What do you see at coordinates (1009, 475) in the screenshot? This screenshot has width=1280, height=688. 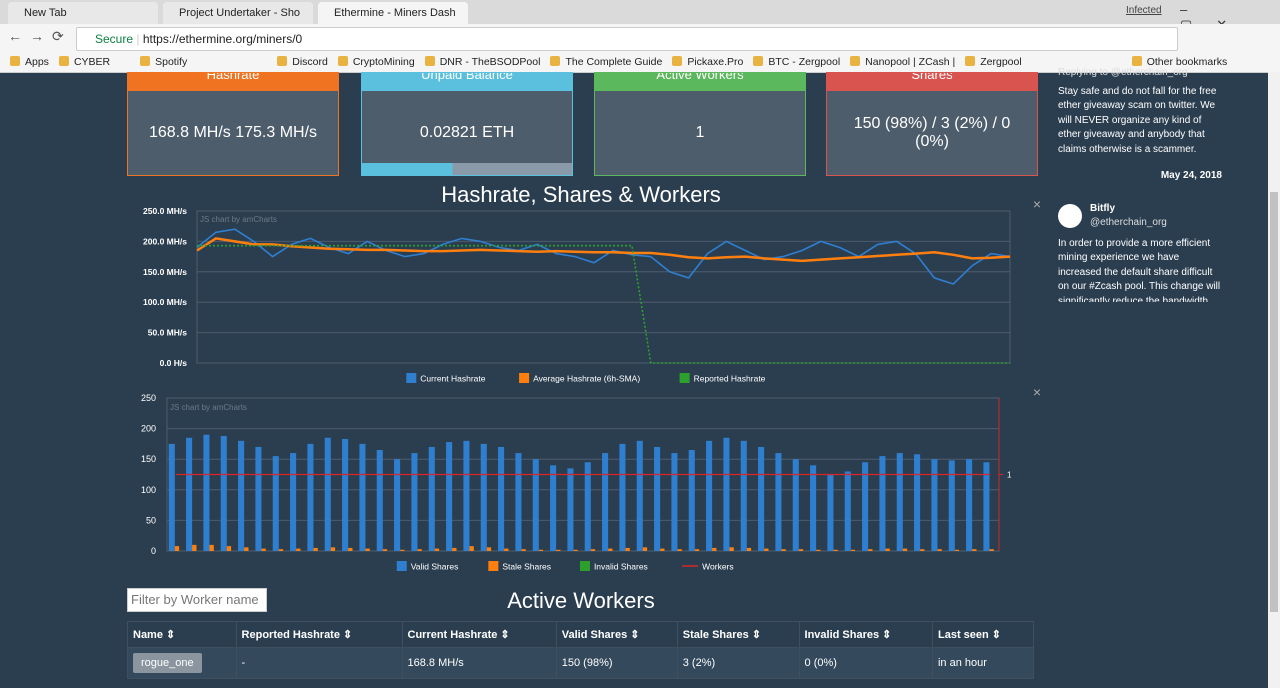 I see `y2-tick-label: 1` at bounding box center [1009, 475].